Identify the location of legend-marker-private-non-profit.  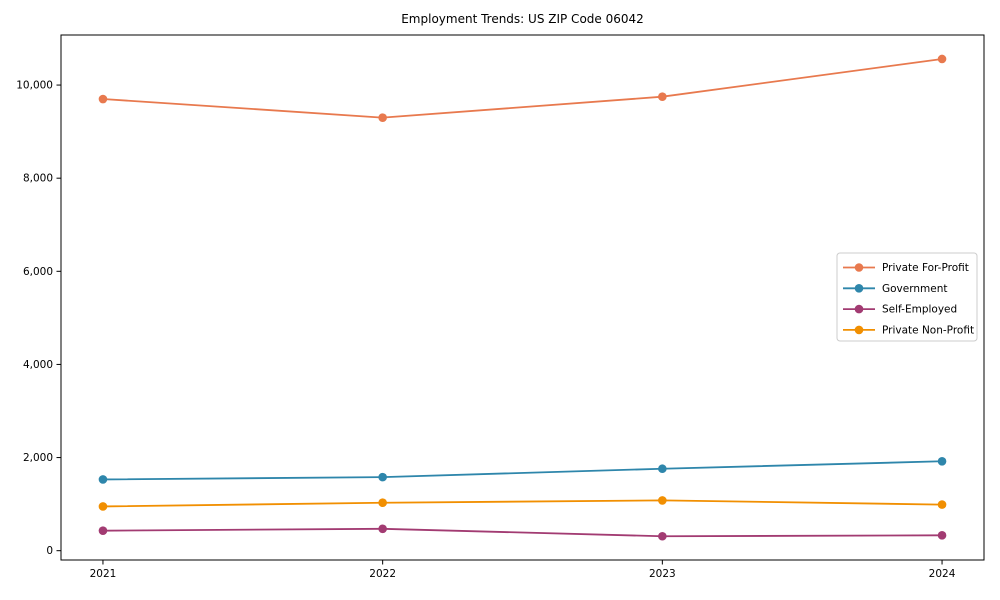
(859, 330).